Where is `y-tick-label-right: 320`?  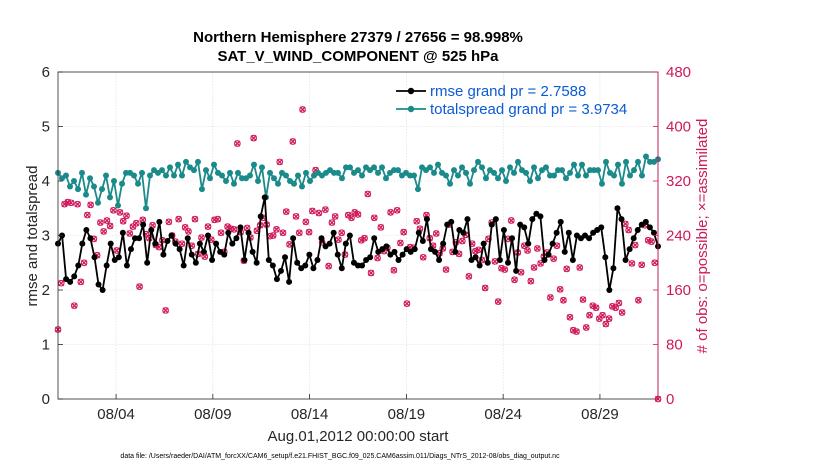
y-tick-label-right: 320 is located at coordinates (678, 181).